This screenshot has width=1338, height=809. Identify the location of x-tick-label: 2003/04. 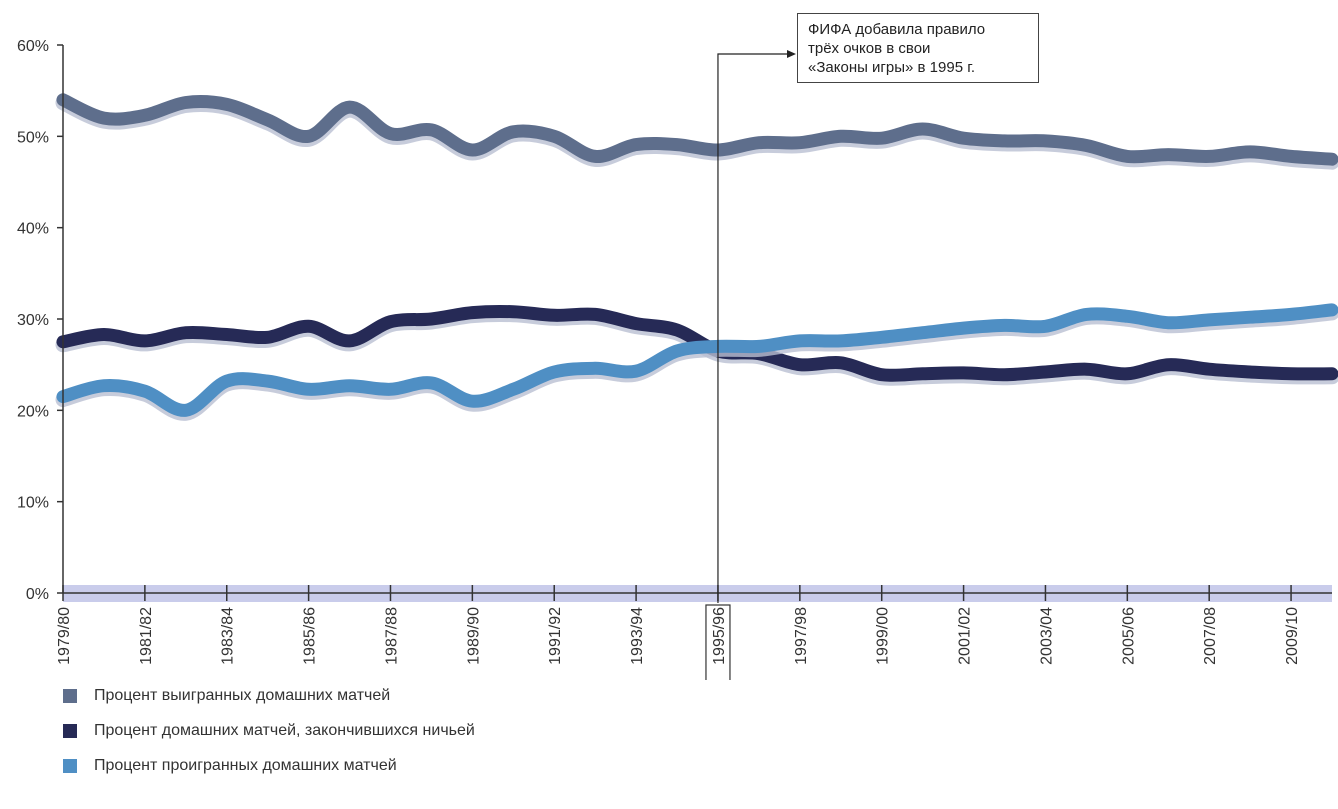
(1046, 636).